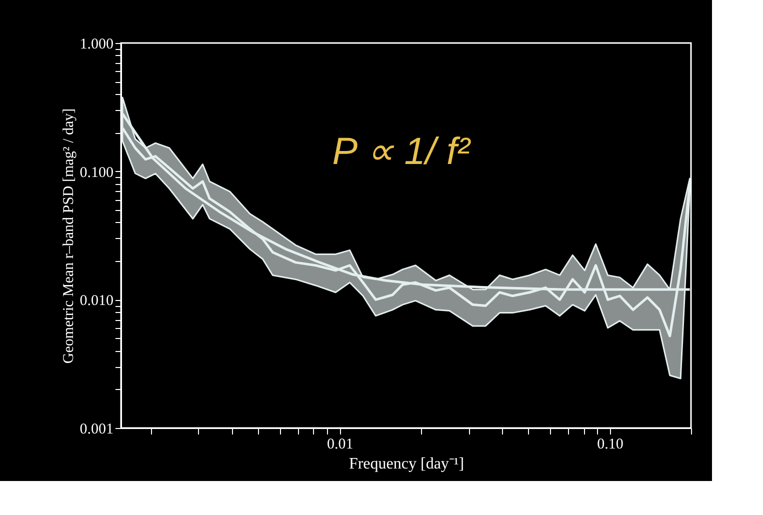 The width and height of the screenshot is (763, 515). What do you see at coordinates (68, 236) in the screenshot?
I see `y-axis-title: Geometric Mean r–band PSD [mag² / day]` at bounding box center [68, 236].